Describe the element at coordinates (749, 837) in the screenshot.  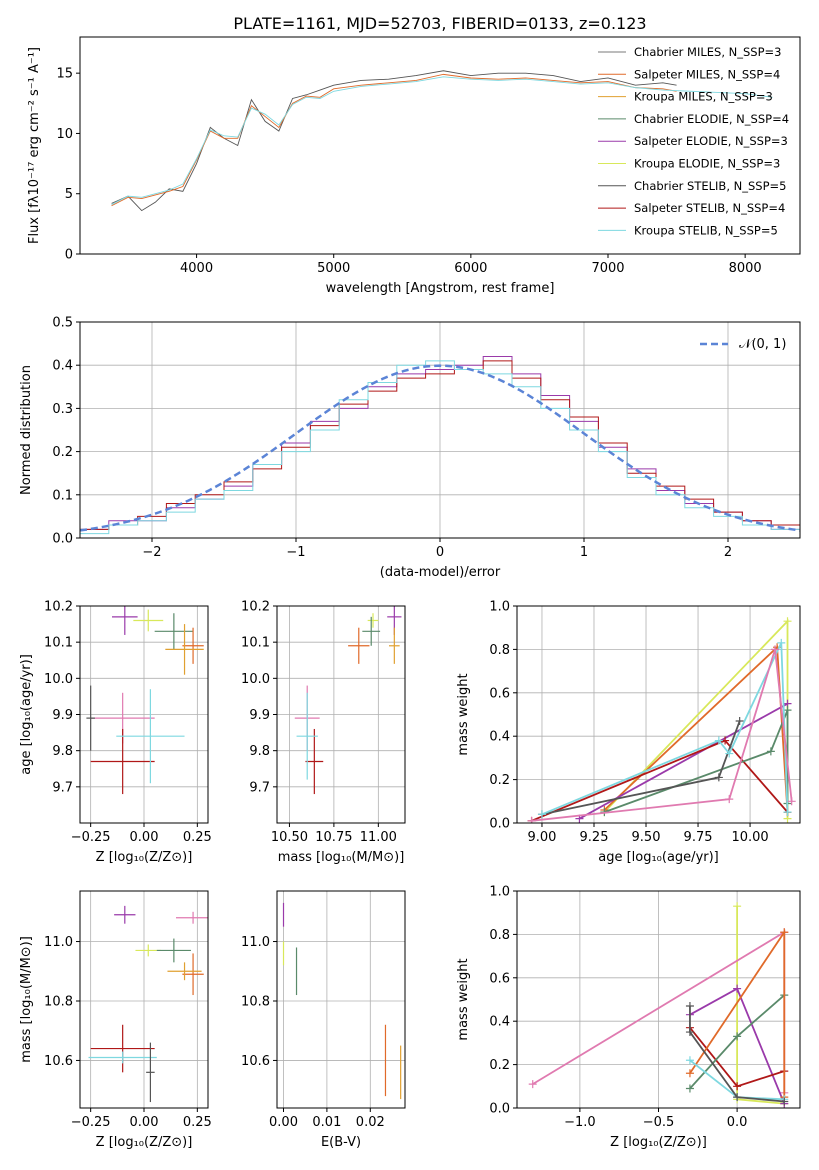
I see `x-tick-label: 10.00` at that location.